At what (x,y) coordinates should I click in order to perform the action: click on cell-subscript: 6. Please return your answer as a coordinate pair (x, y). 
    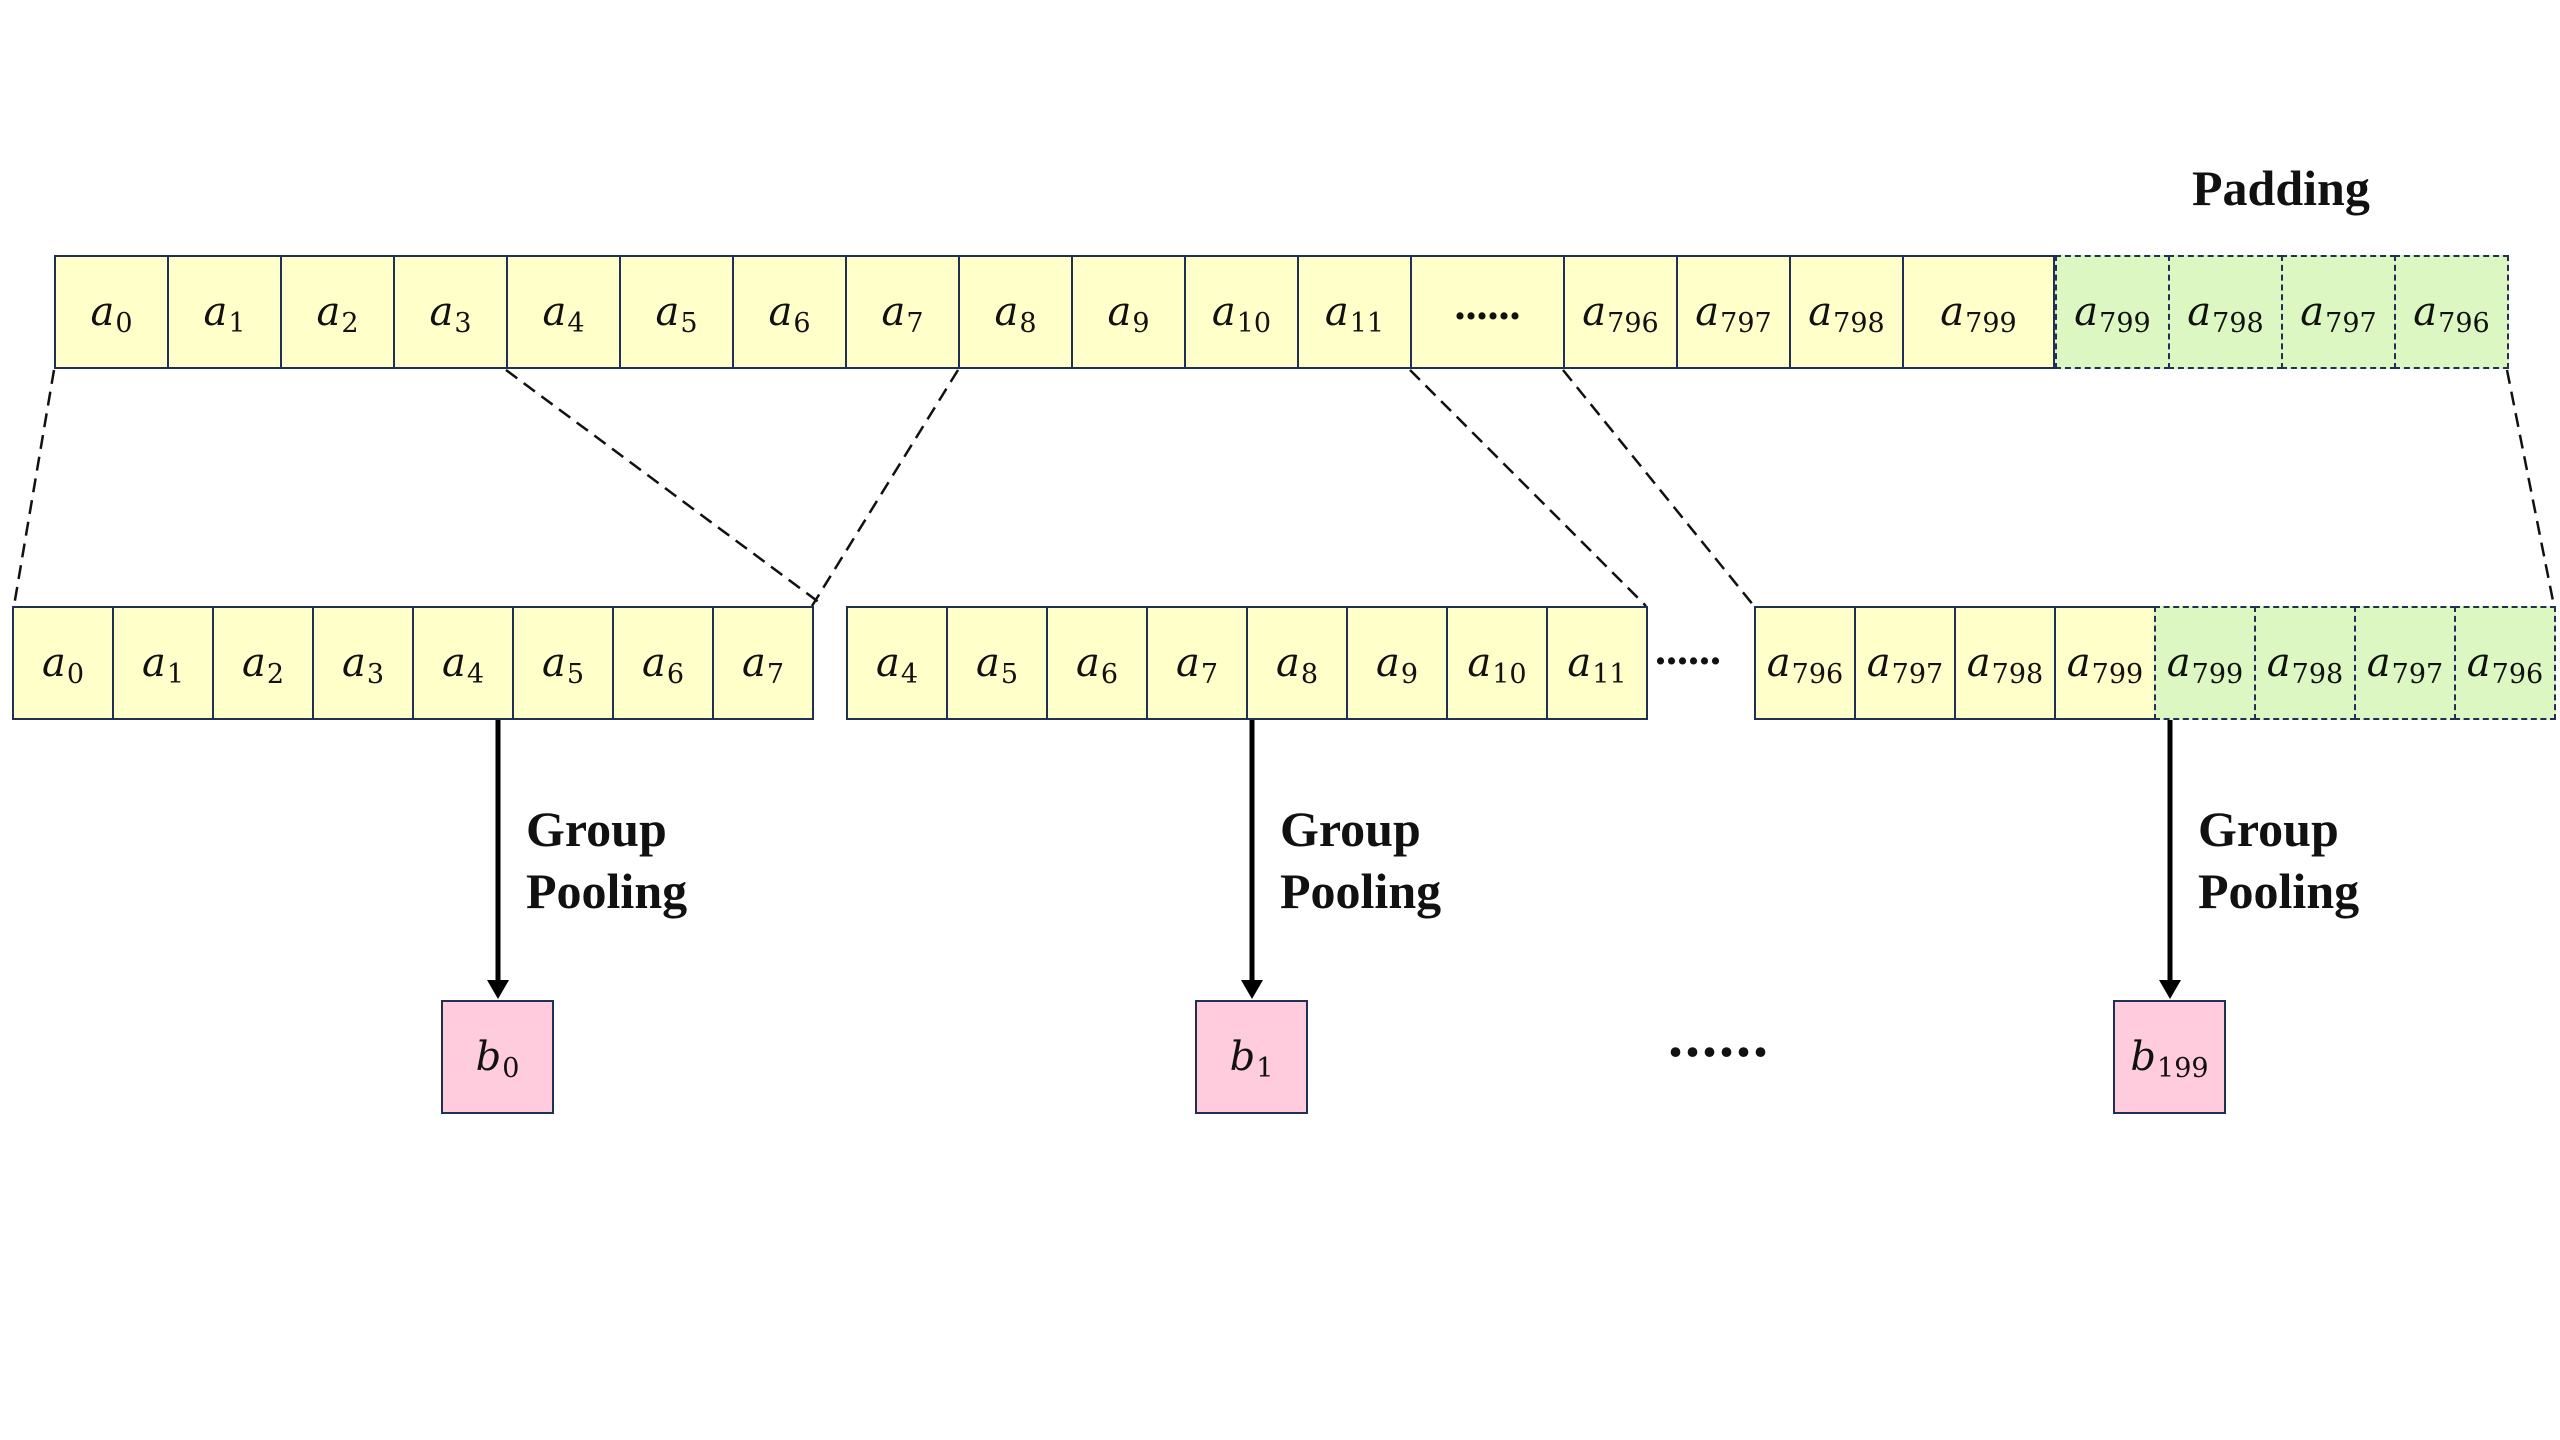
    Looking at the image, I should click on (675, 674).